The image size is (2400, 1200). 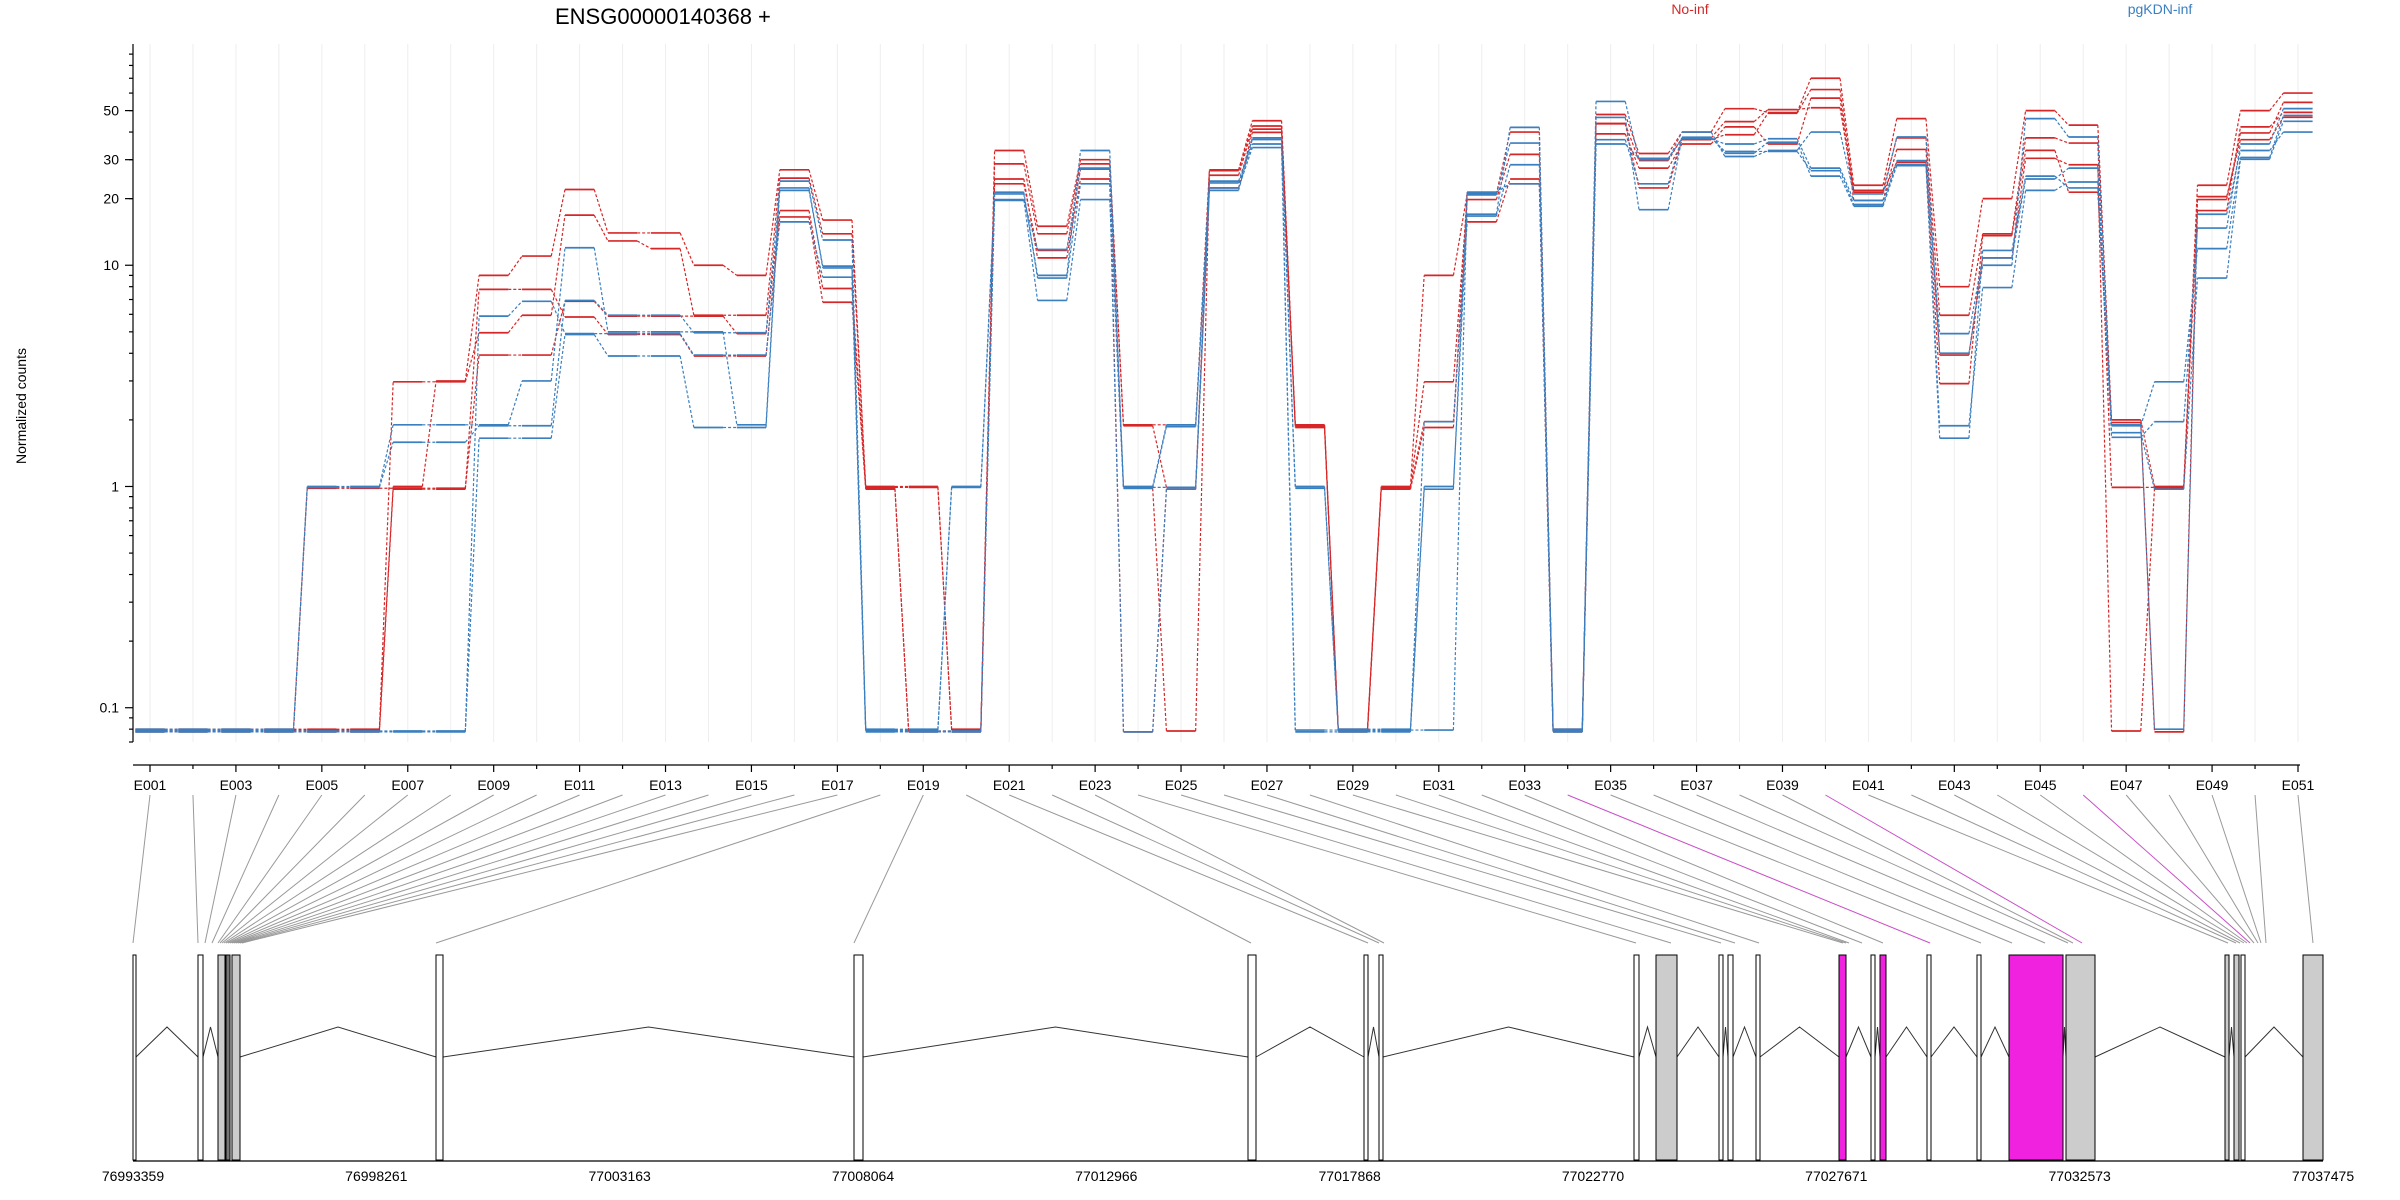 I want to click on exon-tick-label: E015, so click(x=751, y=785).